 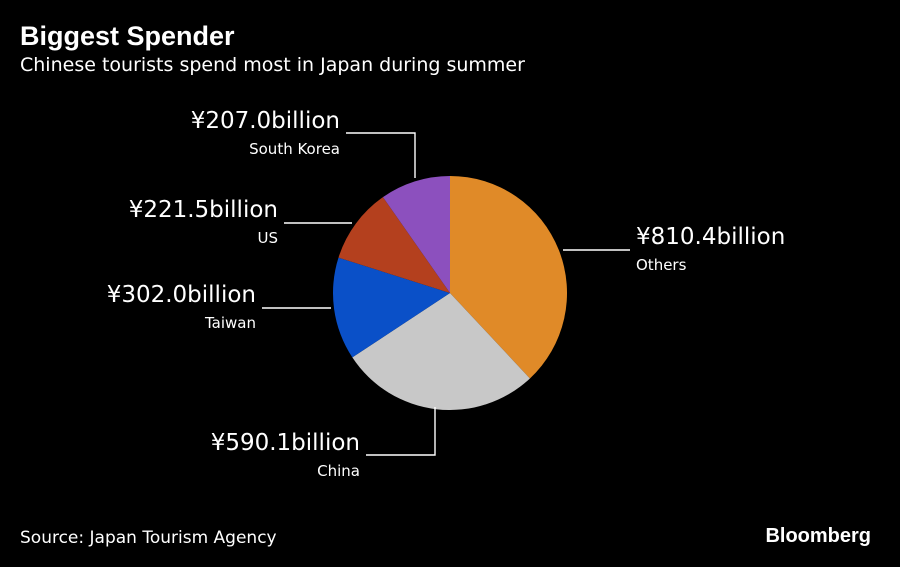 What do you see at coordinates (230, 323) in the screenshot?
I see `category-label-taiwan: Taiwan` at bounding box center [230, 323].